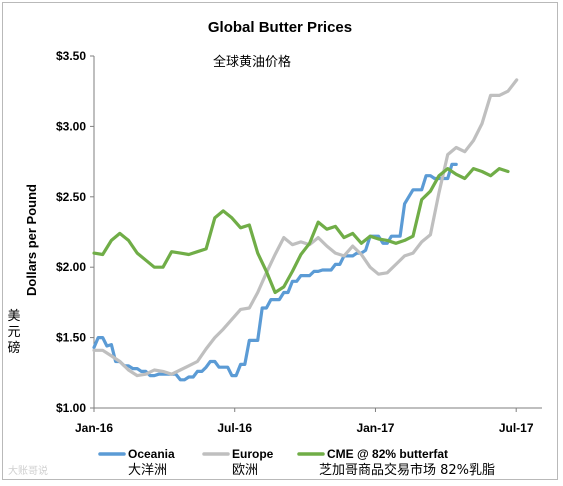  Describe the element at coordinates (151, 454) in the screenshot. I see `legend-label: Oceania` at that location.